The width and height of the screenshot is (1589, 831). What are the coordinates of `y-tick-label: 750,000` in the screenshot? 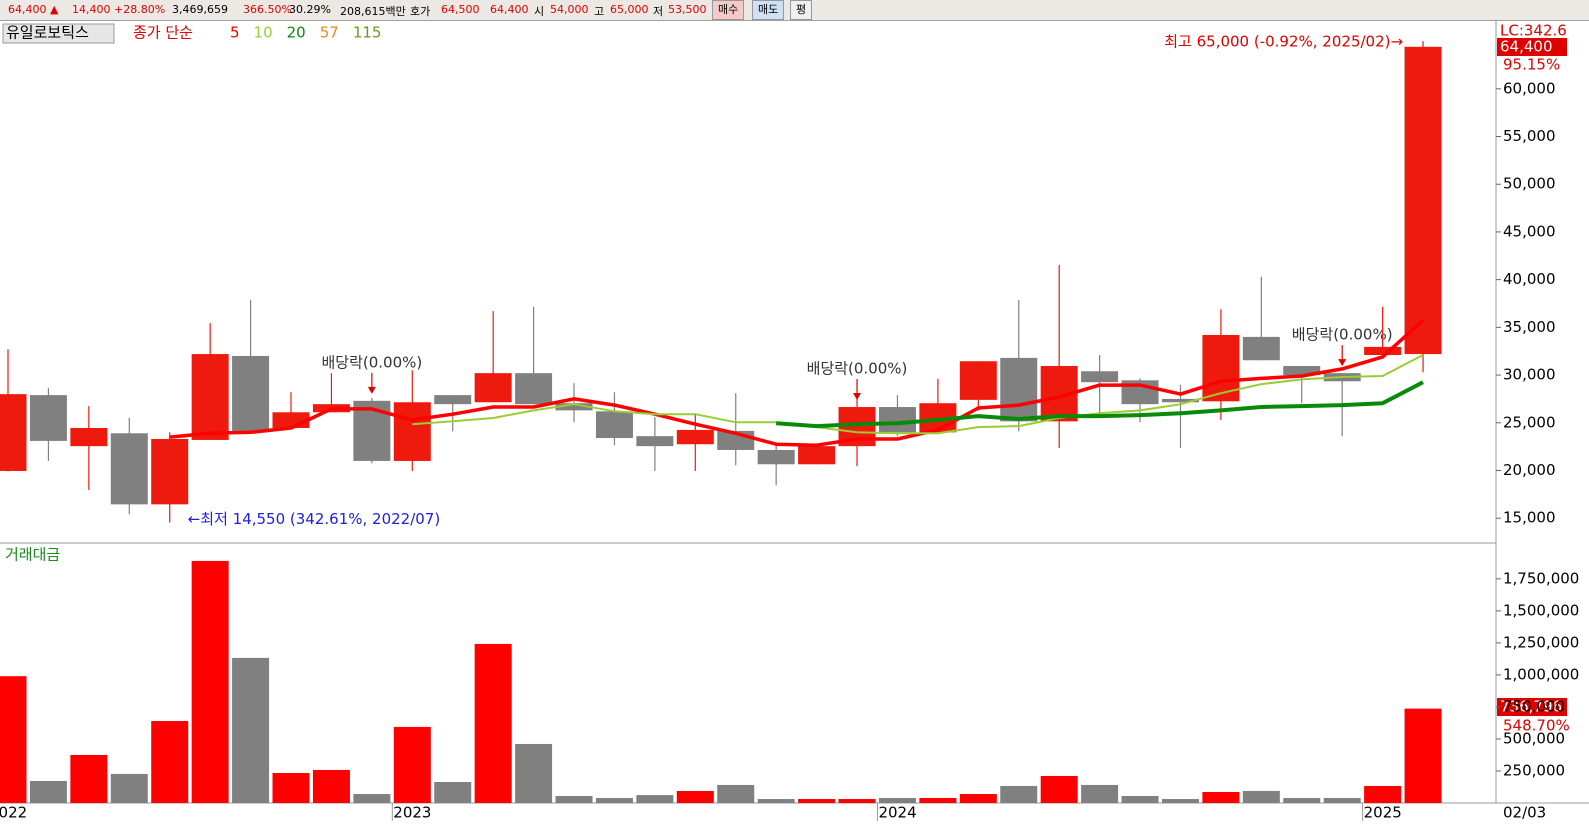 It's located at (1534, 706).